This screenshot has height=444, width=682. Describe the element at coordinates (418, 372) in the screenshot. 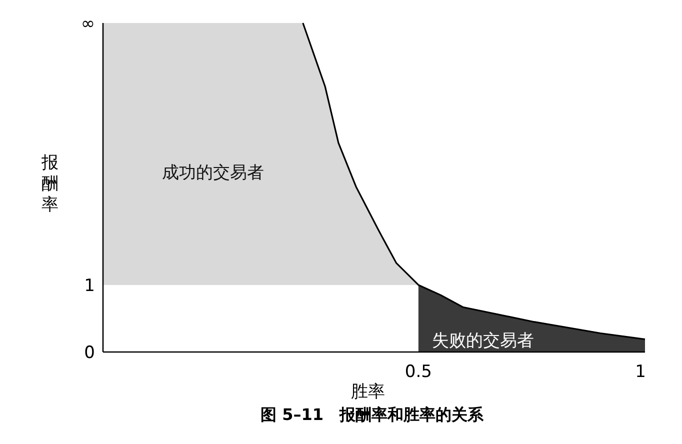

I see `x-tick-label: 0.5` at that location.